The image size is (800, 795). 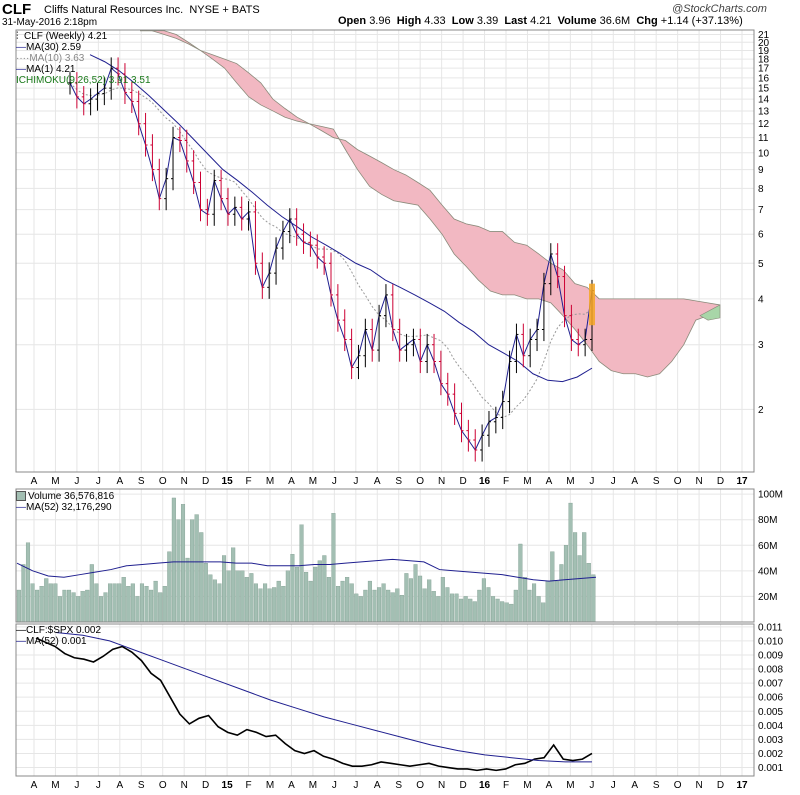 I want to click on y-tick-label: 20, so click(x=764, y=43).